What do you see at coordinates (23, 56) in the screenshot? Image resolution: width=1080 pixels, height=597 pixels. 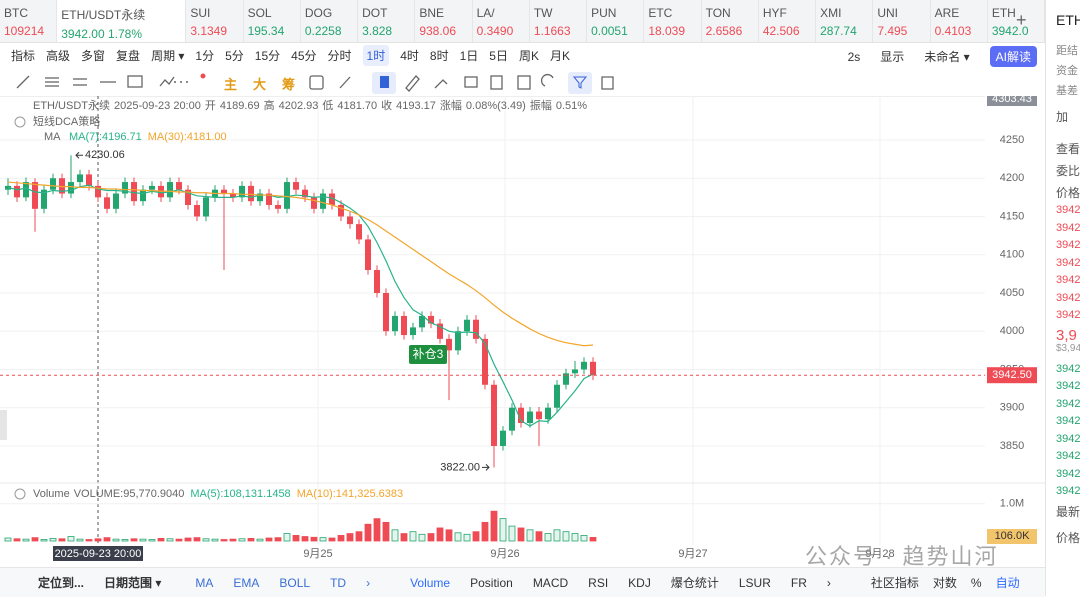 I see `toolbar-button: 指标` at bounding box center [23, 56].